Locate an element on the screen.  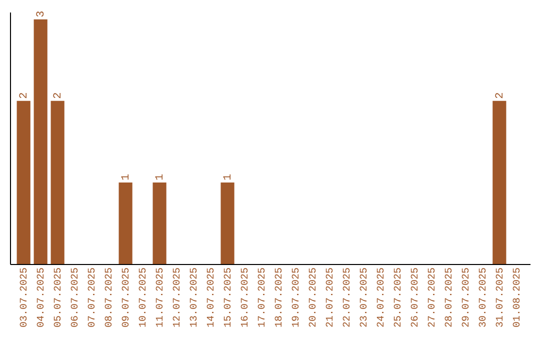
x-tick-label: 29.07.2025 is located at coordinates (466, 298).